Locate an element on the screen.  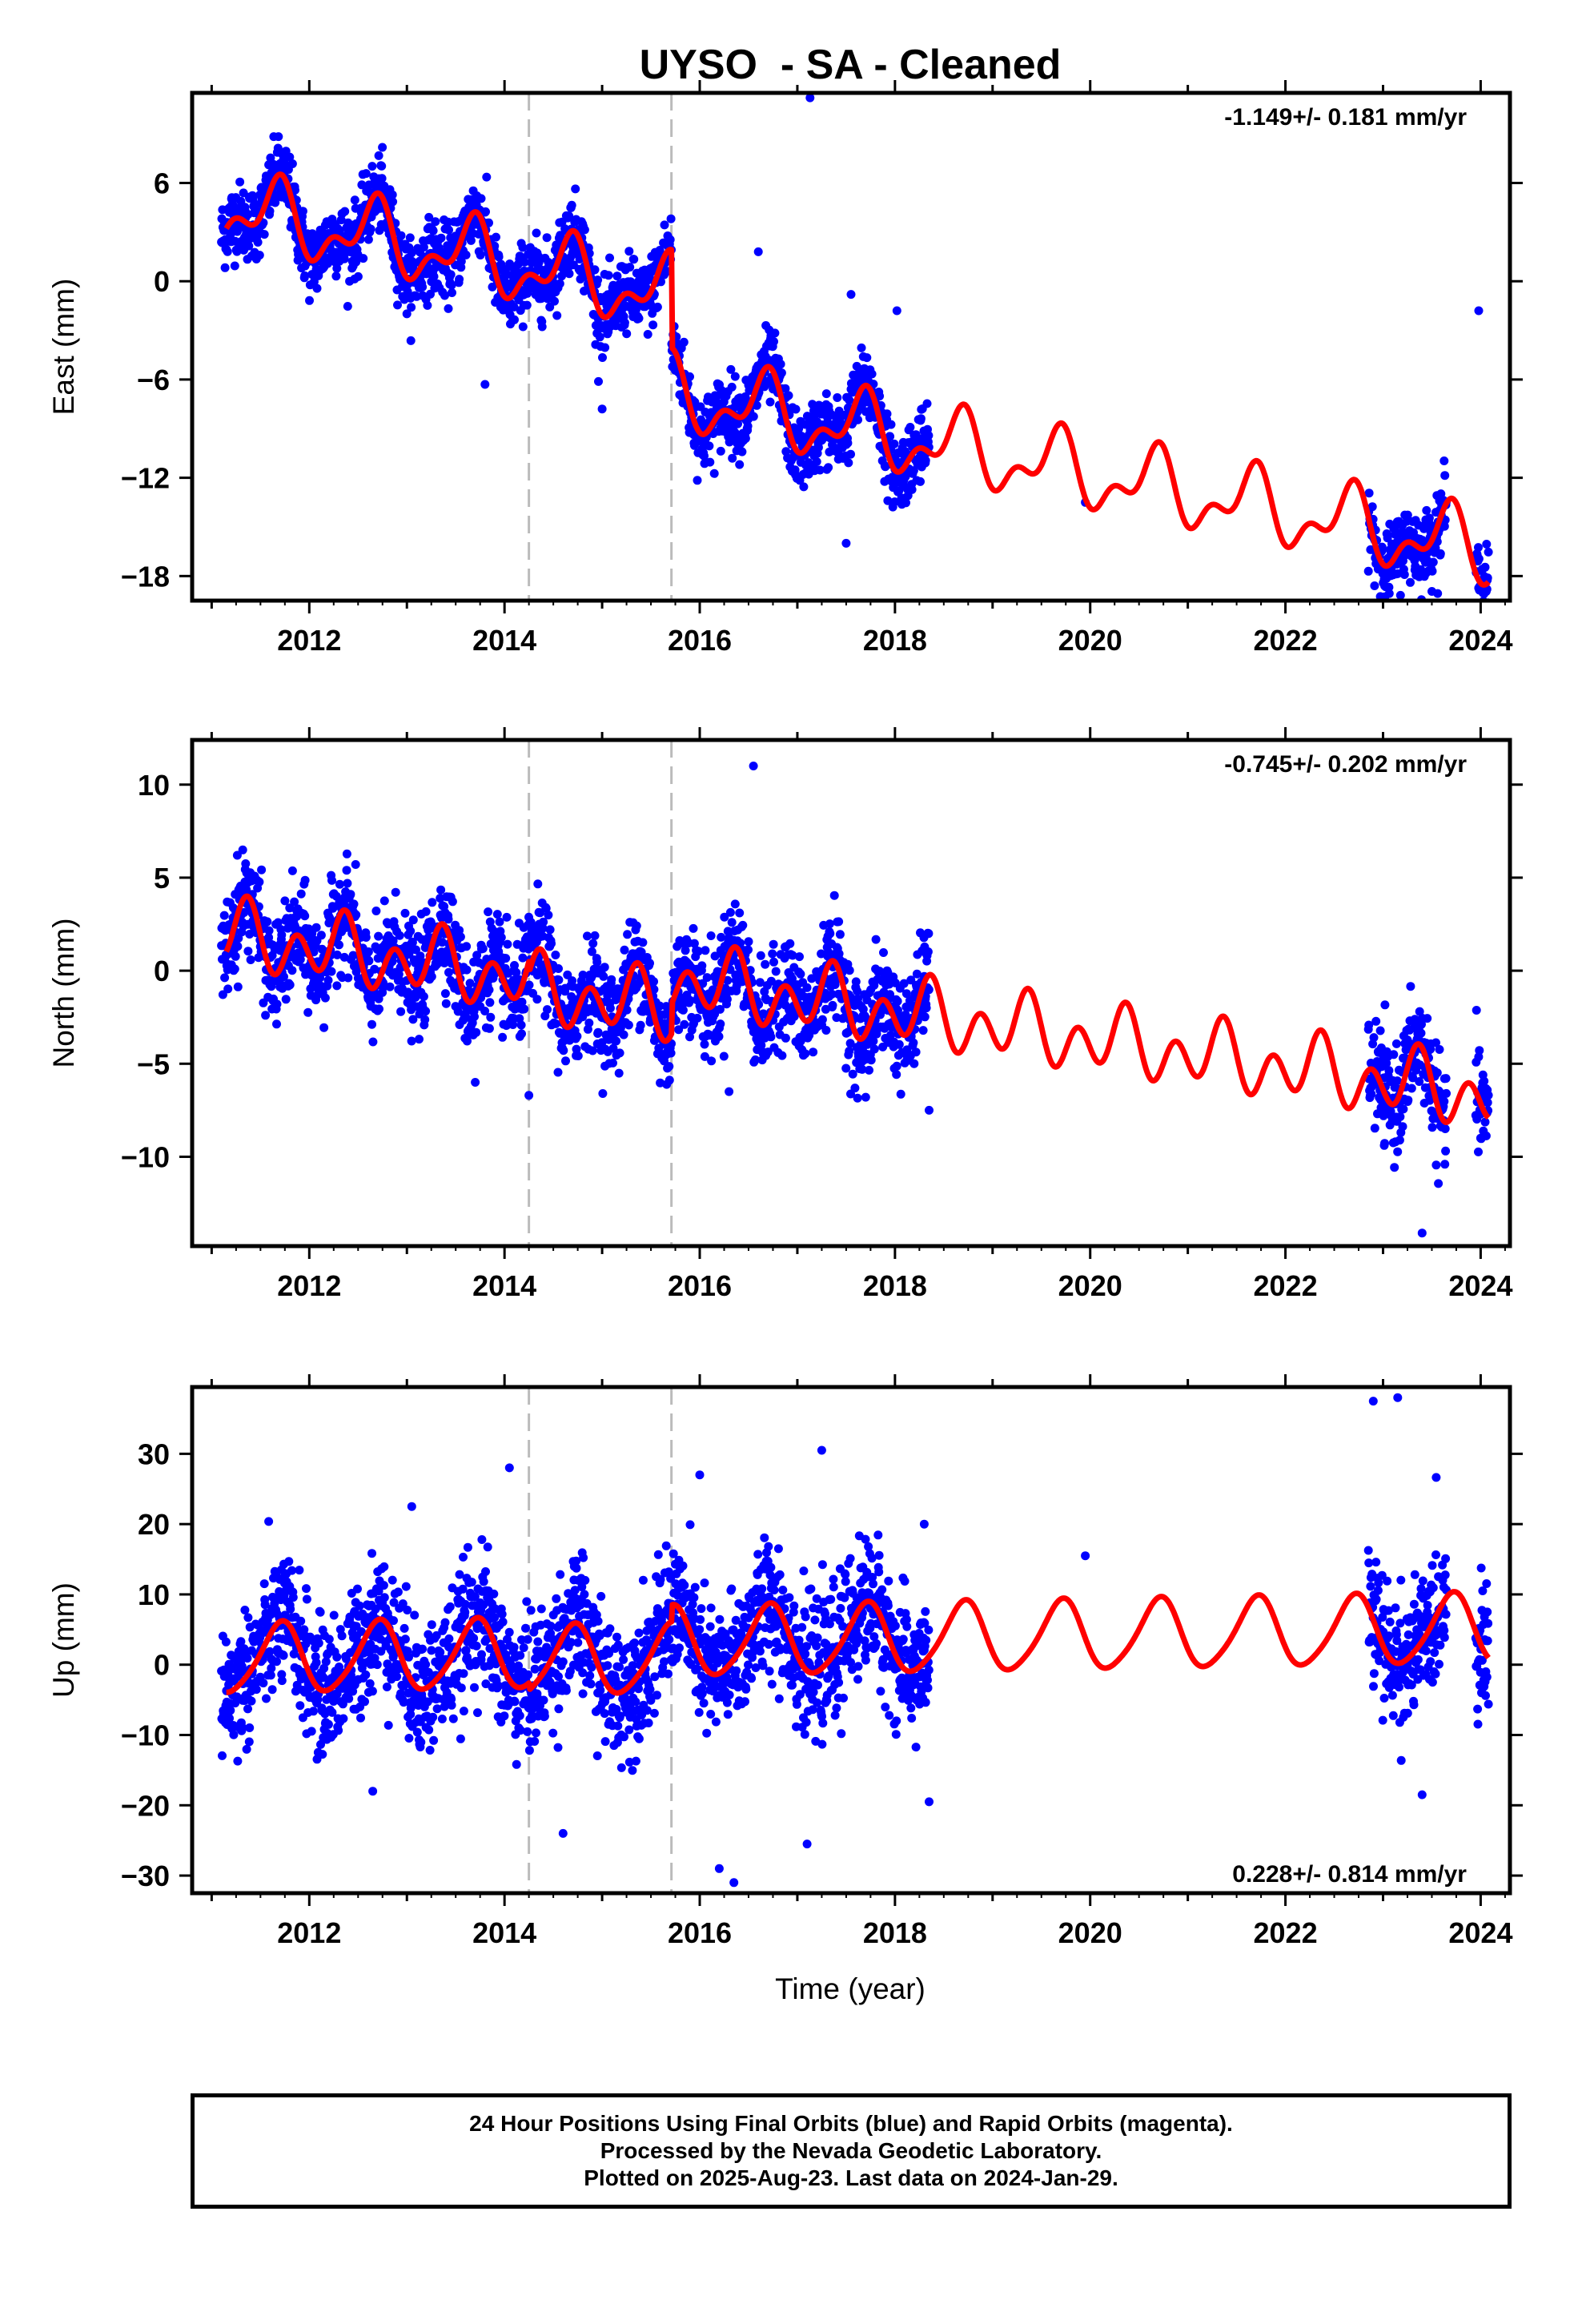
x-tick-label: 2024 is located at coordinates (1480, 640).